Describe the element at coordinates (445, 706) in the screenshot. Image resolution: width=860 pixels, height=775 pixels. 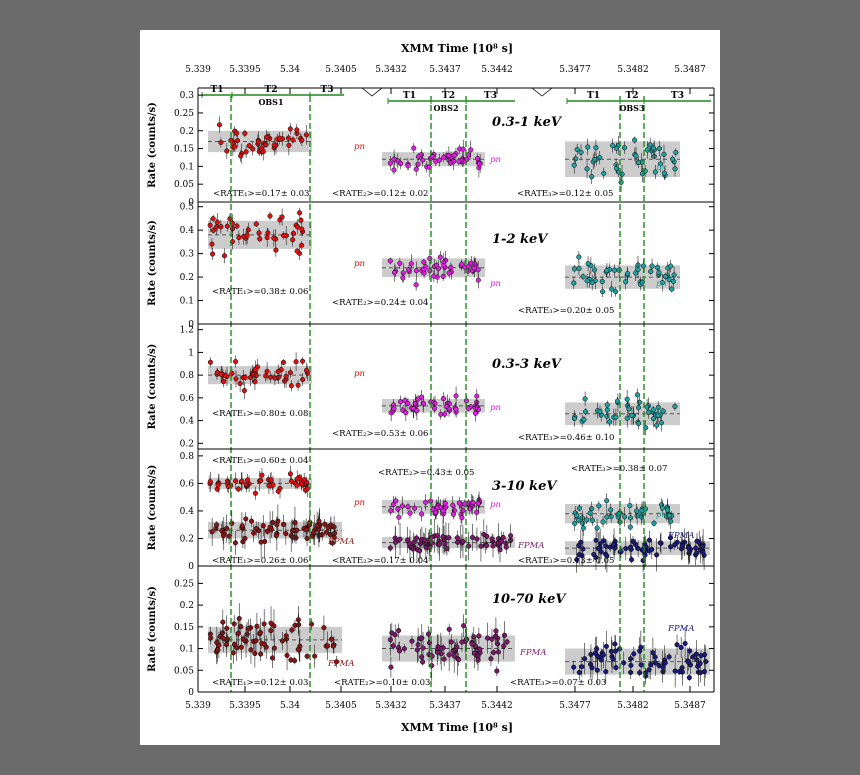
I see `bottom-tick-label: 5.3437` at that location.